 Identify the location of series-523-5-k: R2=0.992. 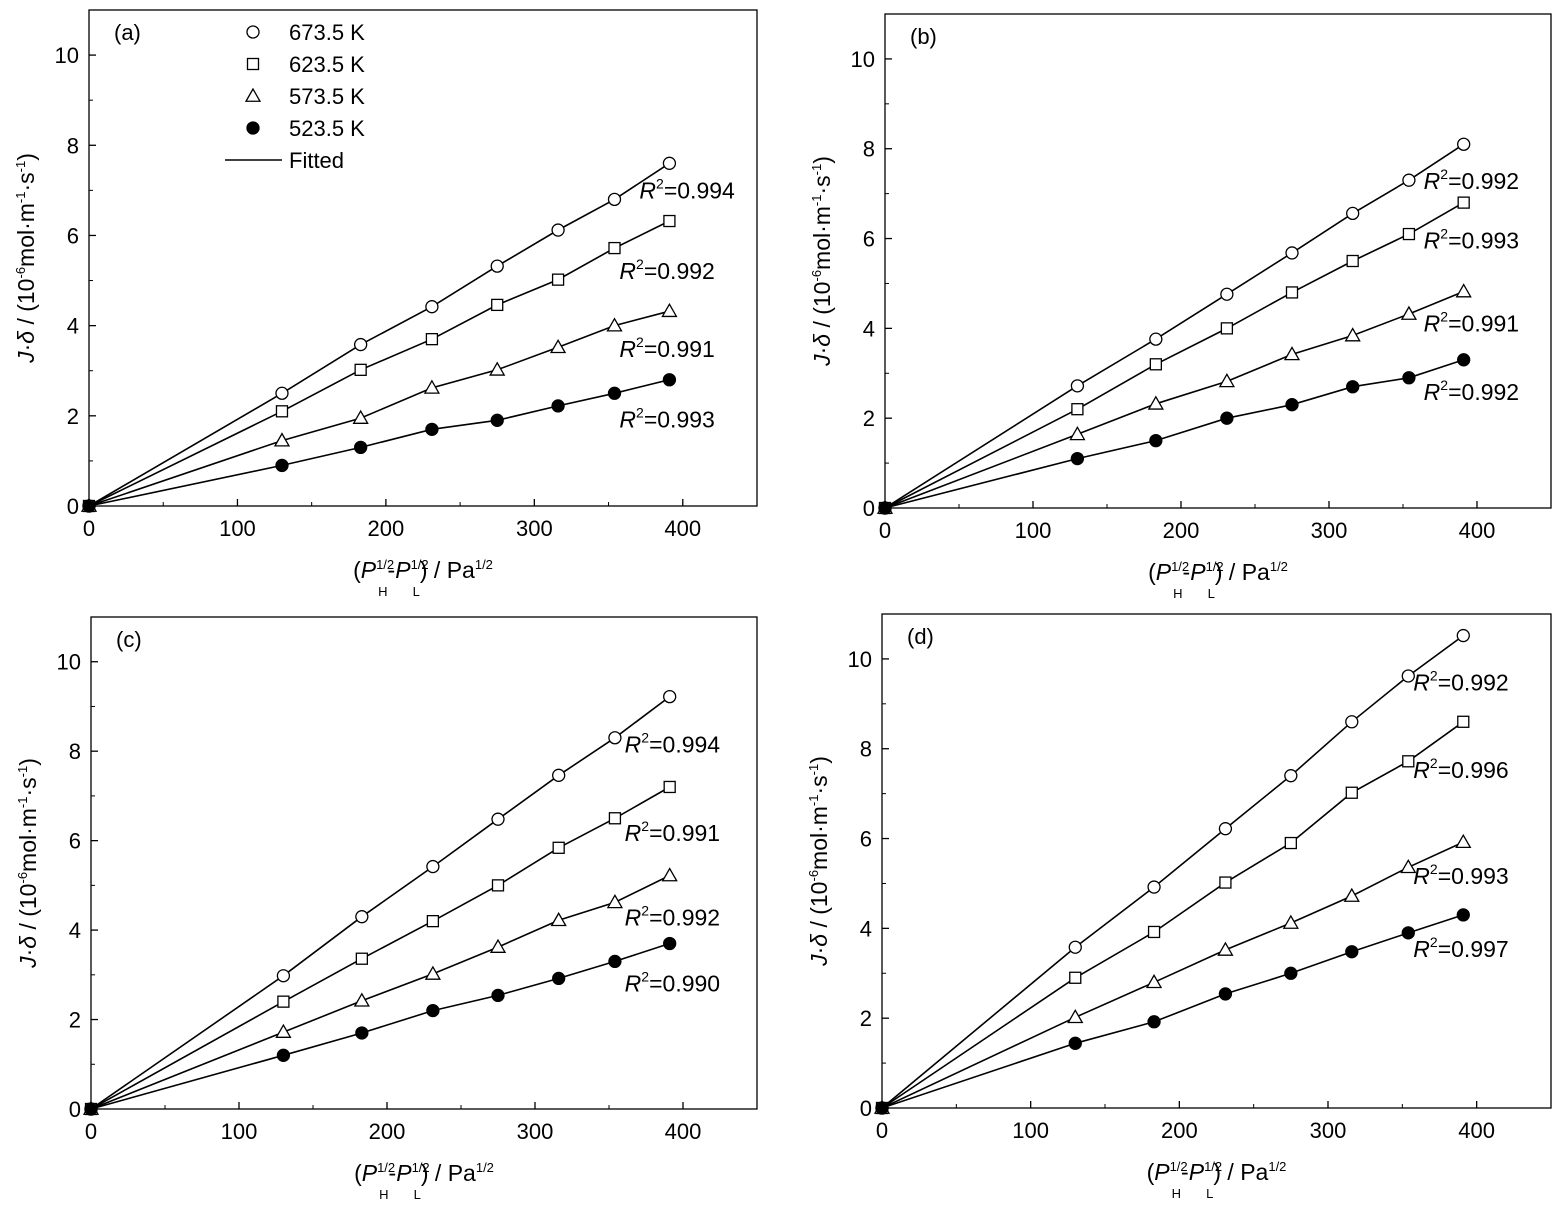
(1198, 434).